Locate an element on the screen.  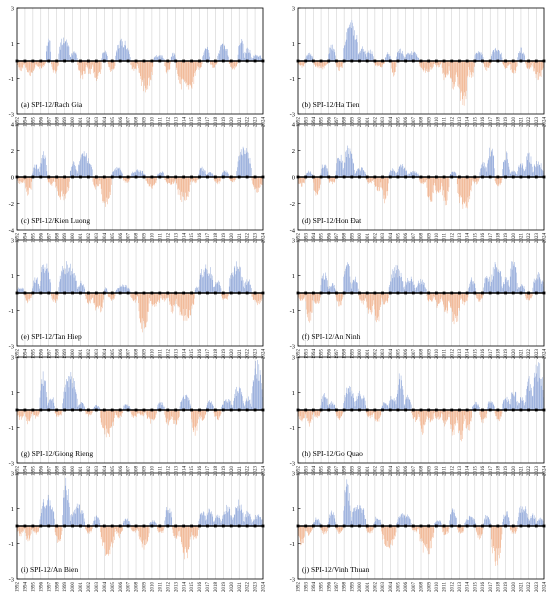
x-tick-label: 2001 is located at coordinates (81, 238).